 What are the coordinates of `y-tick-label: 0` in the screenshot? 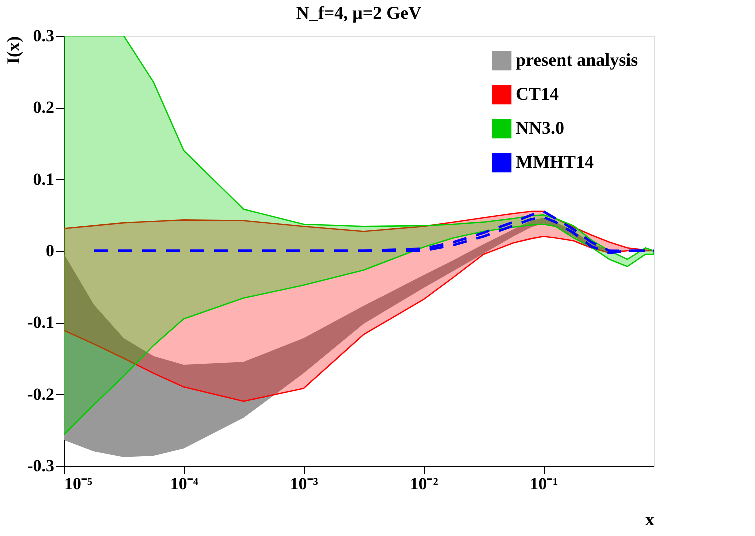 It's located at (50, 251).